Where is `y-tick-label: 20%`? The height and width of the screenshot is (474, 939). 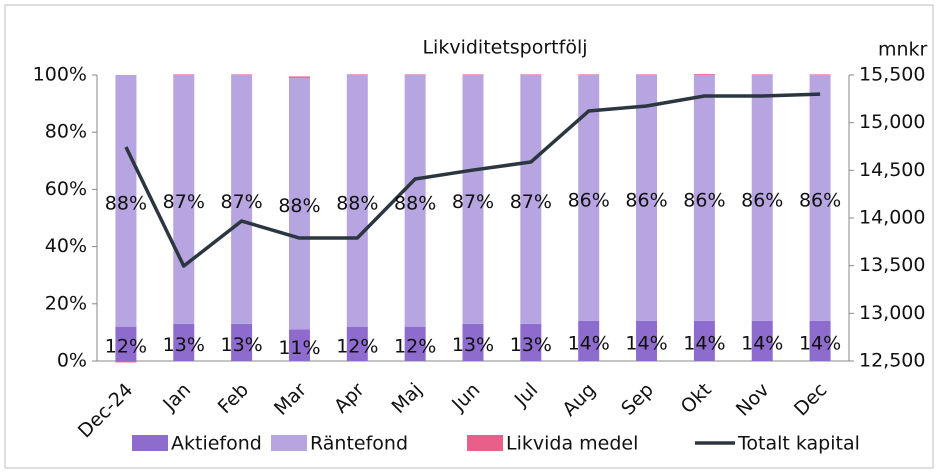 y-tick-label: 20% is located at coordinates (66, 303).